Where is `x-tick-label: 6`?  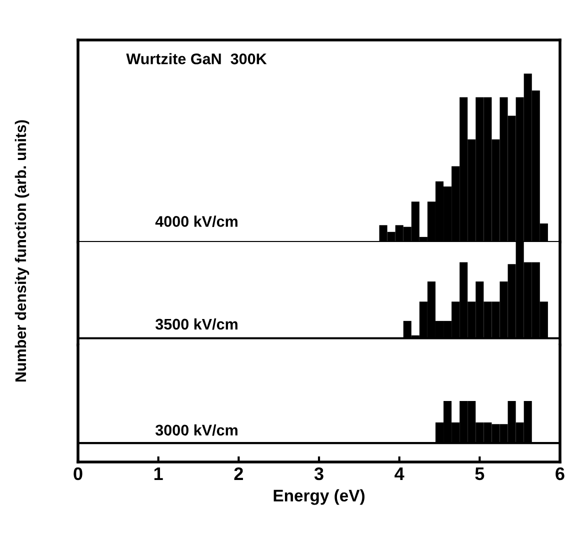
x-tick-label: 6 is located at coordinates (560, 473).